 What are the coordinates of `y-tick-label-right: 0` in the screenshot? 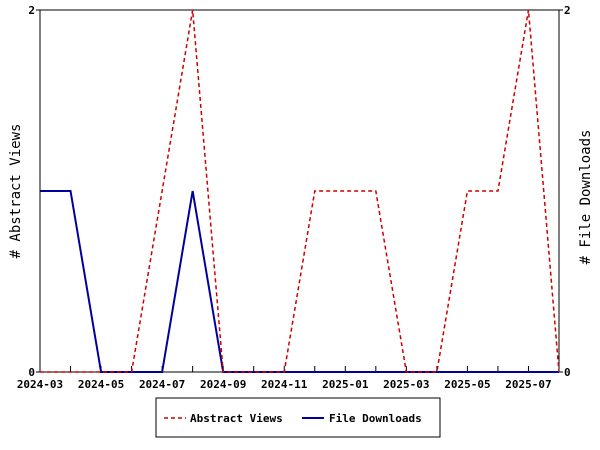 It's located at (567, 372).